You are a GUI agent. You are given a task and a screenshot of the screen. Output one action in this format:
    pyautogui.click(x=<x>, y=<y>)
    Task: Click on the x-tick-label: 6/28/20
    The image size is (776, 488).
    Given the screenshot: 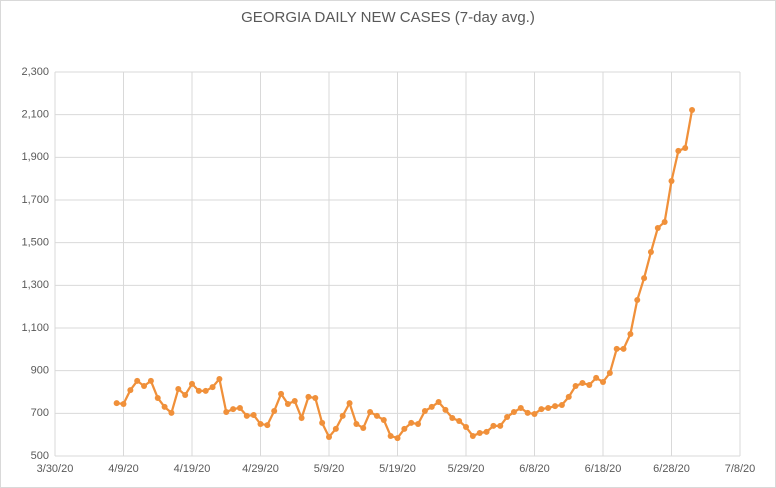 What is the action you would take?
    pyautogui.click(x=671, y=469)
    